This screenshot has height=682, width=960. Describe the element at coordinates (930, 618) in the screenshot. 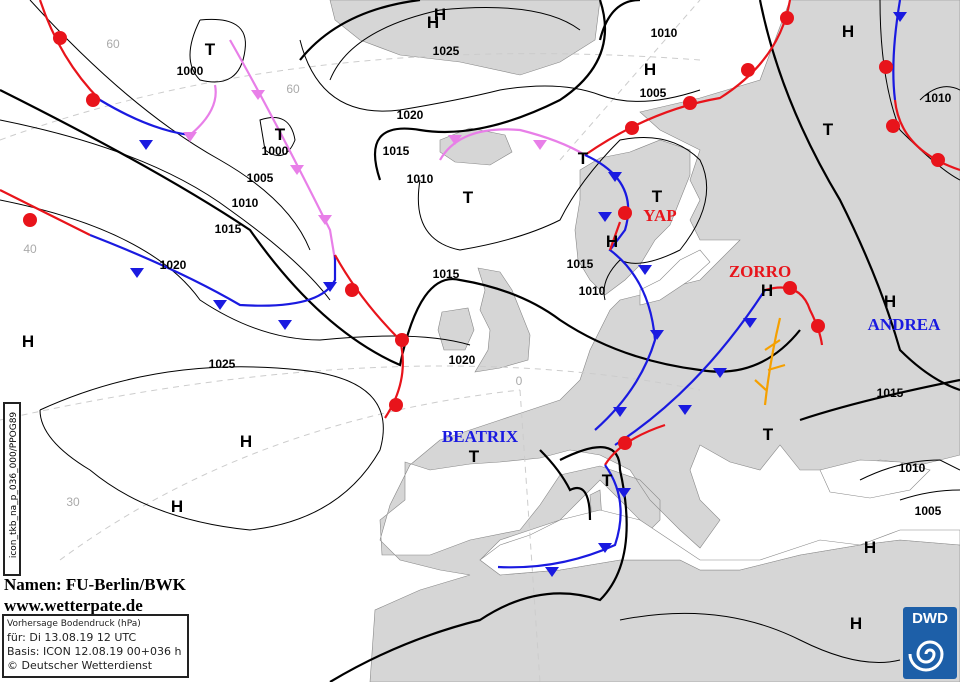

I see `dwd-logo-text: DWD` at that location.